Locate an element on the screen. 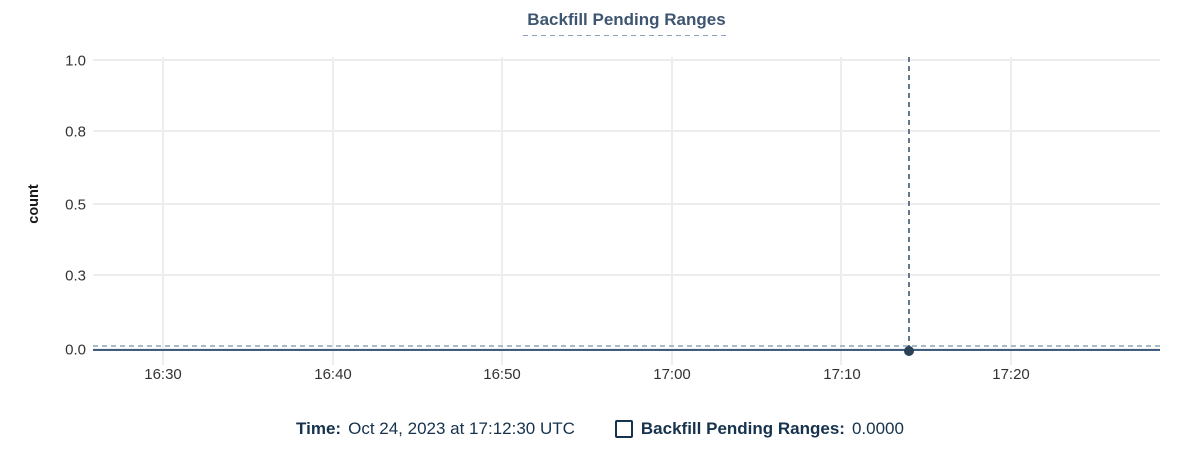 This screenshot has height=466, width=1200. x-tick-label: 16:30 is located at coordinates (163, 374).